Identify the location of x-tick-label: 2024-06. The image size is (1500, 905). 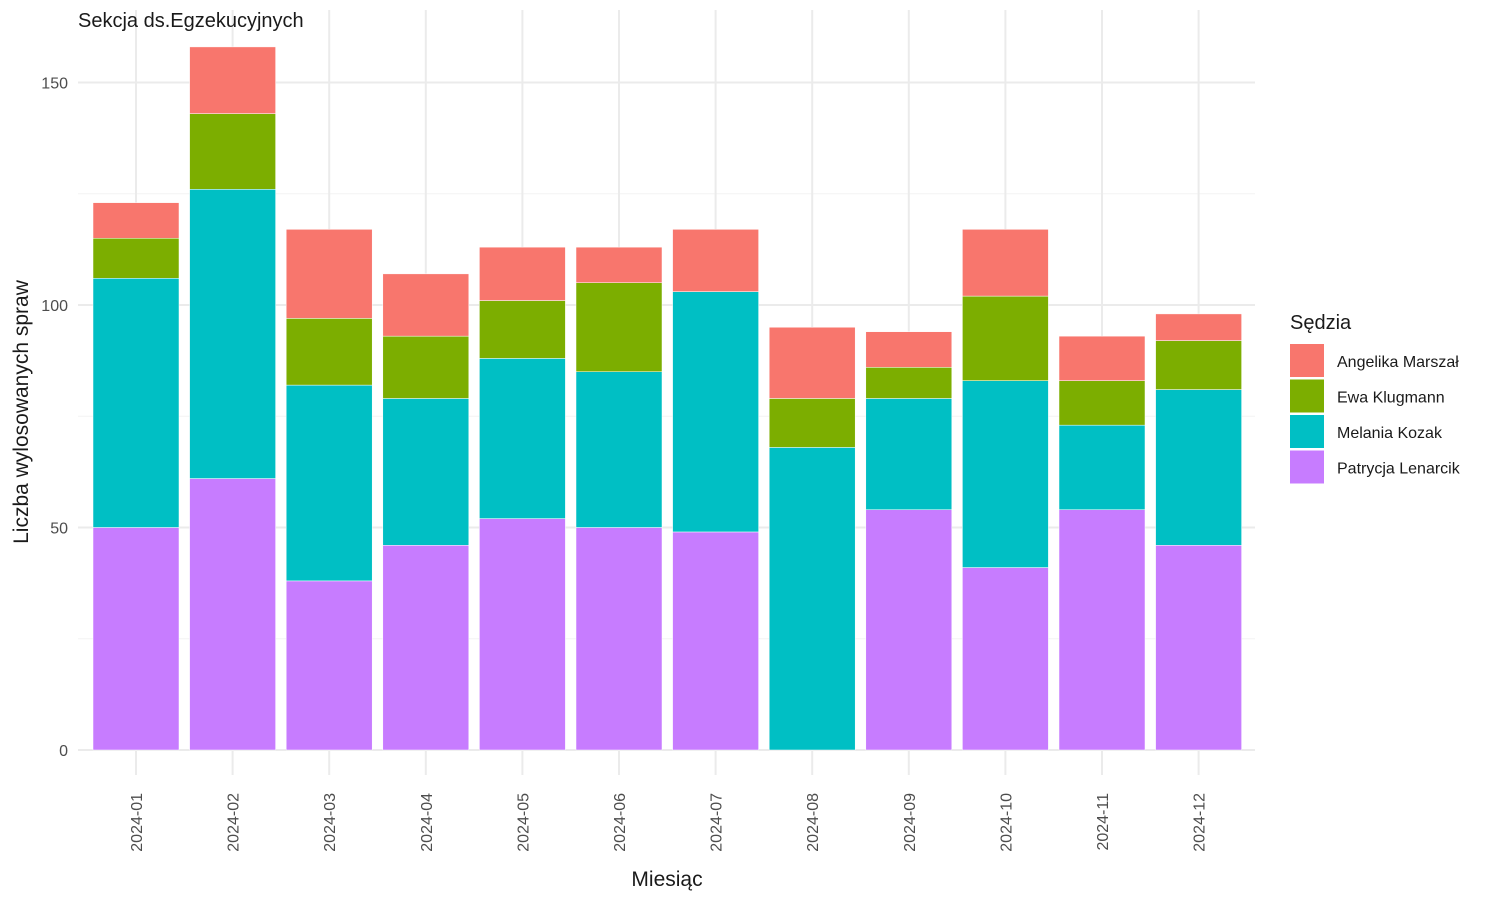
(620, 822).